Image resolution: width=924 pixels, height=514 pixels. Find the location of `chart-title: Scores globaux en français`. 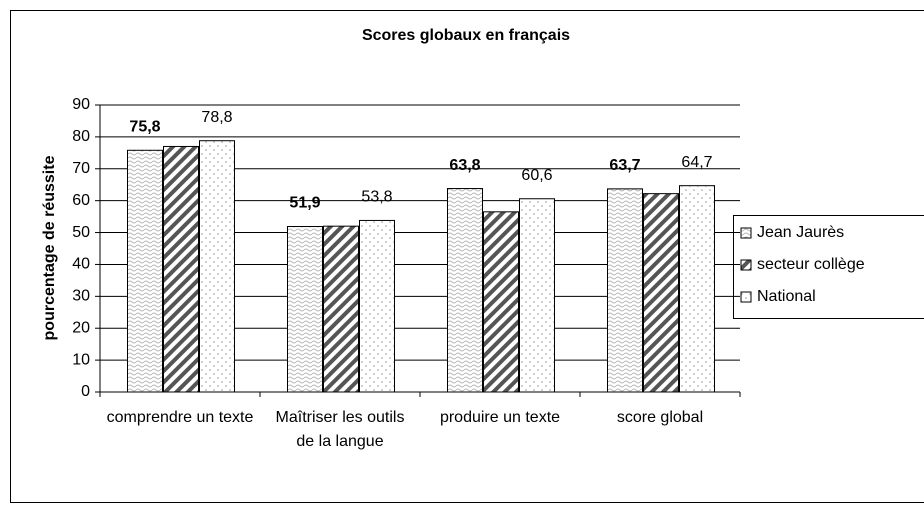

chart-title: Scores globaux en français is located at coordinates (466, 35).